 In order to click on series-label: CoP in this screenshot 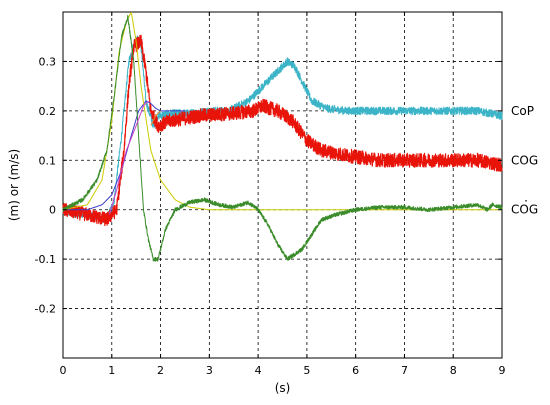, I will do `click(522, 111)`.